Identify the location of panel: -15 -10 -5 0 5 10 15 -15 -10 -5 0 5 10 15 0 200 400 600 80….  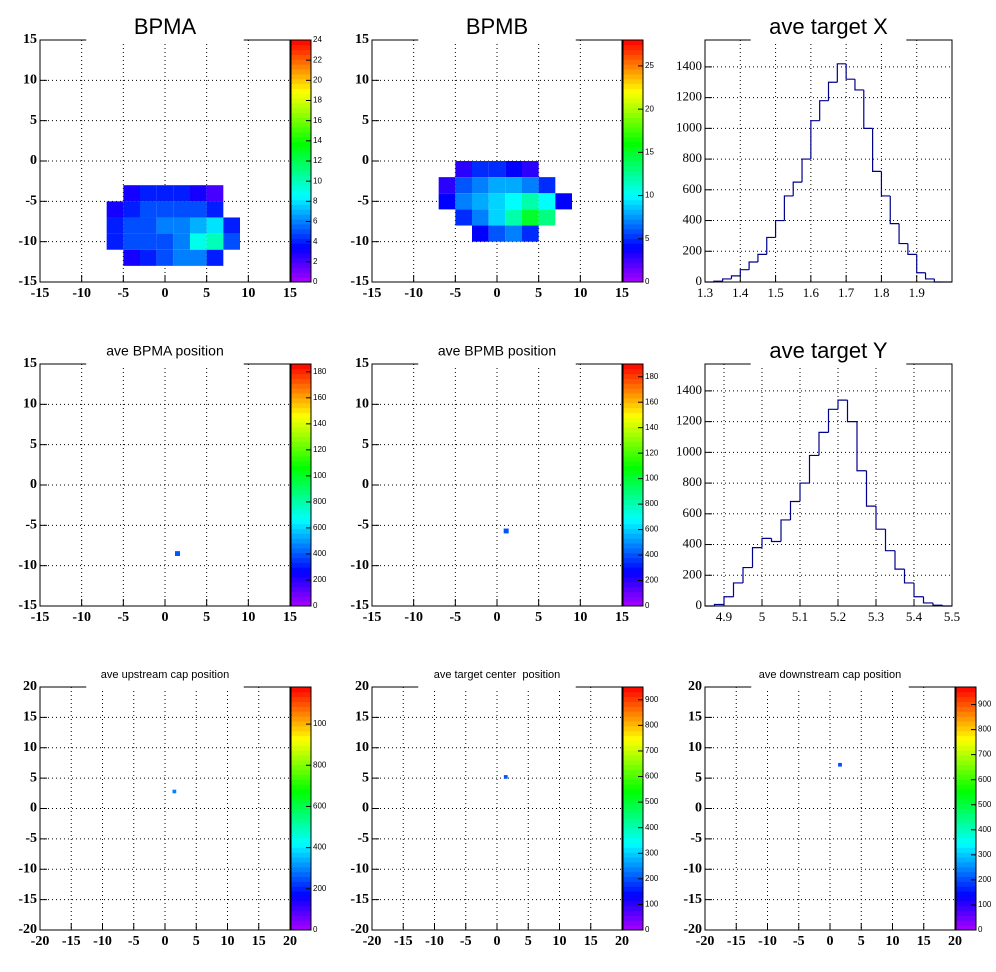
(172, 481).